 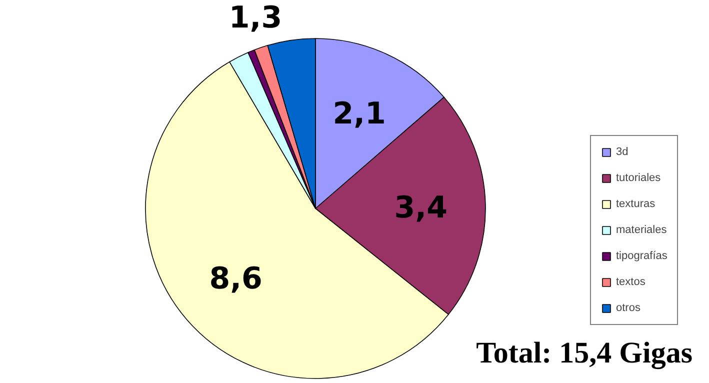 I want to click on data-label: 8,6, so click(x=235, y=279).